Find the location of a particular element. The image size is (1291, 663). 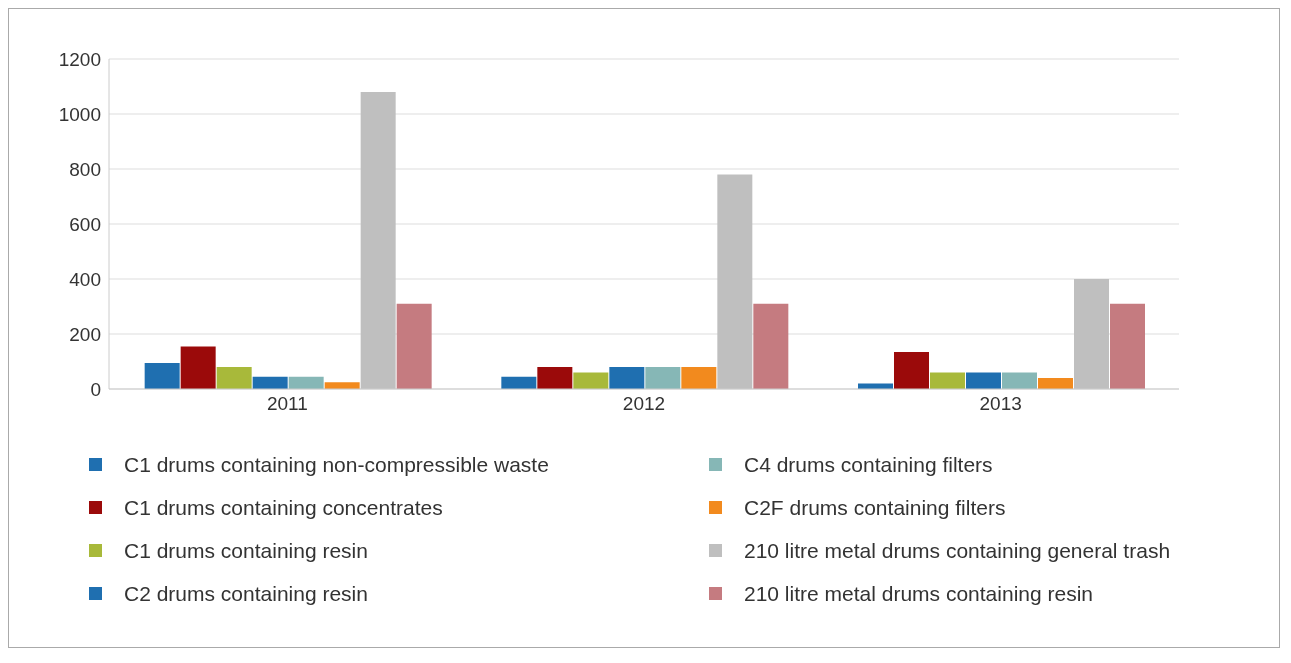

legend-label: C2 drums containing resin is located at coordinates (246, 593).